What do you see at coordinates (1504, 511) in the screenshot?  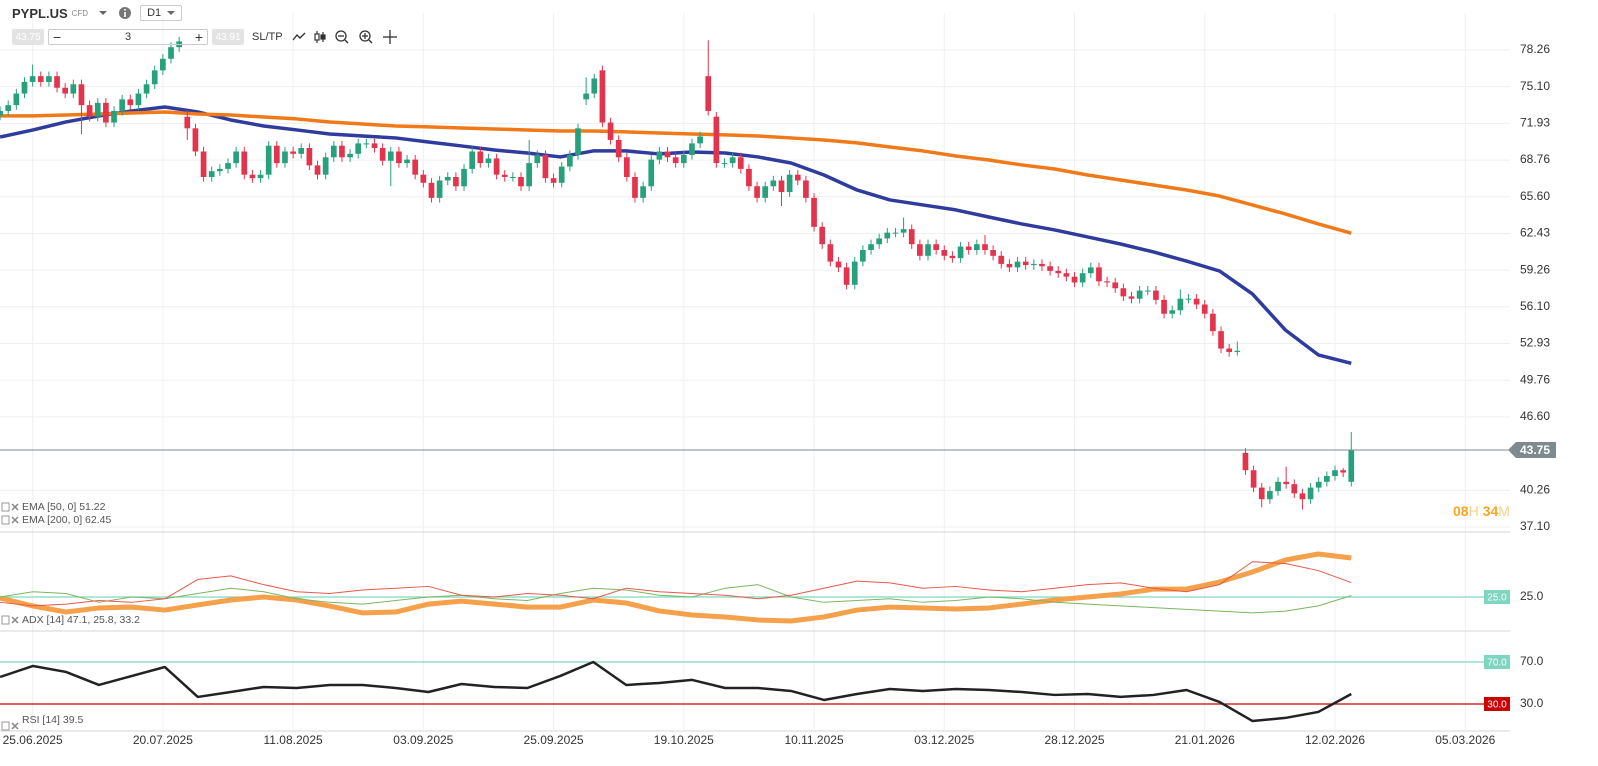 I see `countdown-part: M` at bounding box center [1504, 511].